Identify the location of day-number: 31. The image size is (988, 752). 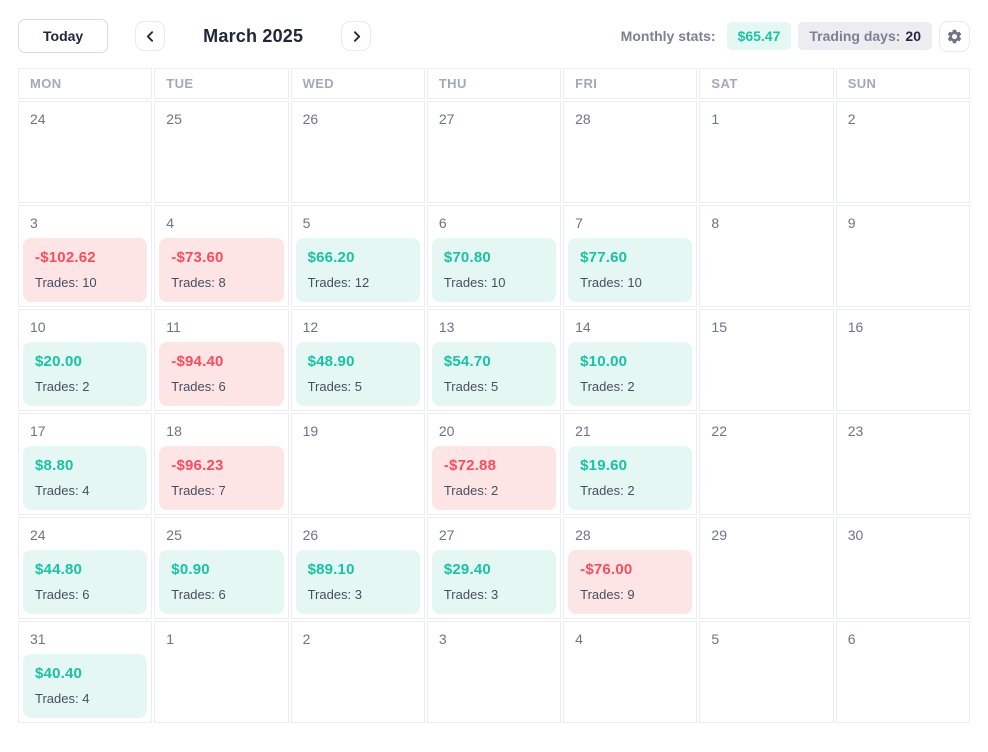
(38, 639).